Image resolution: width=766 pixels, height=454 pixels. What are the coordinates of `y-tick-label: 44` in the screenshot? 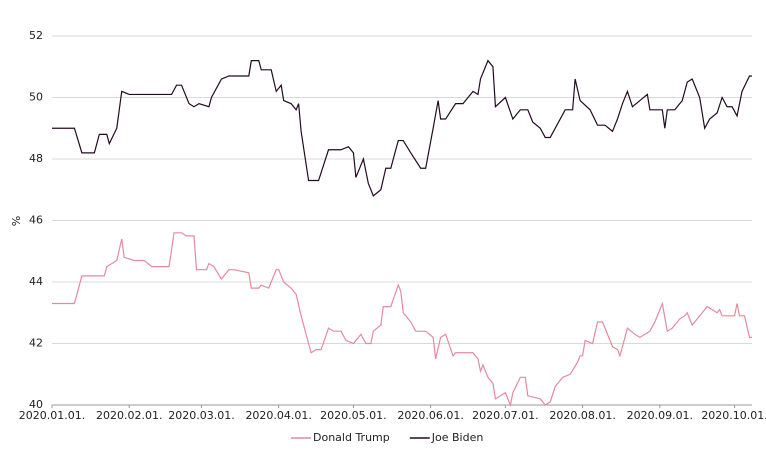 It's located at (36, 281).